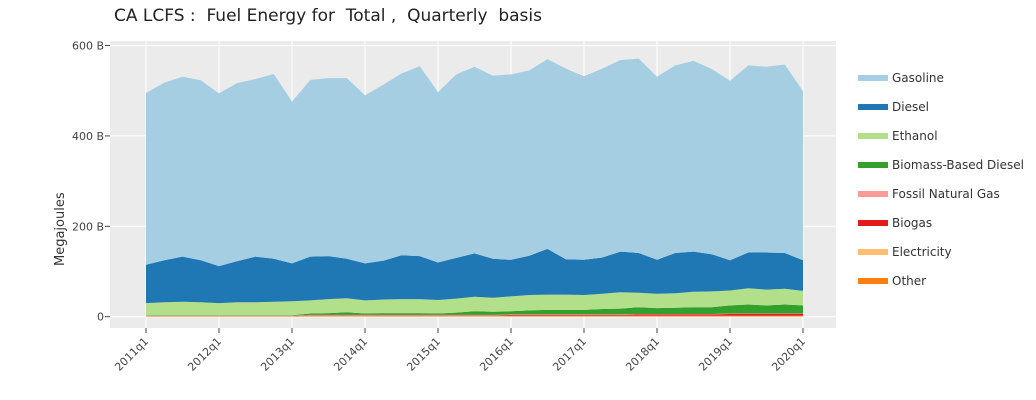 This screenshot has width=1036, height=400. What do you see at coordinates (131, 354) in the screenshot?
I see `x-tick-label: 2011q1` at bounding box center [131, 354].